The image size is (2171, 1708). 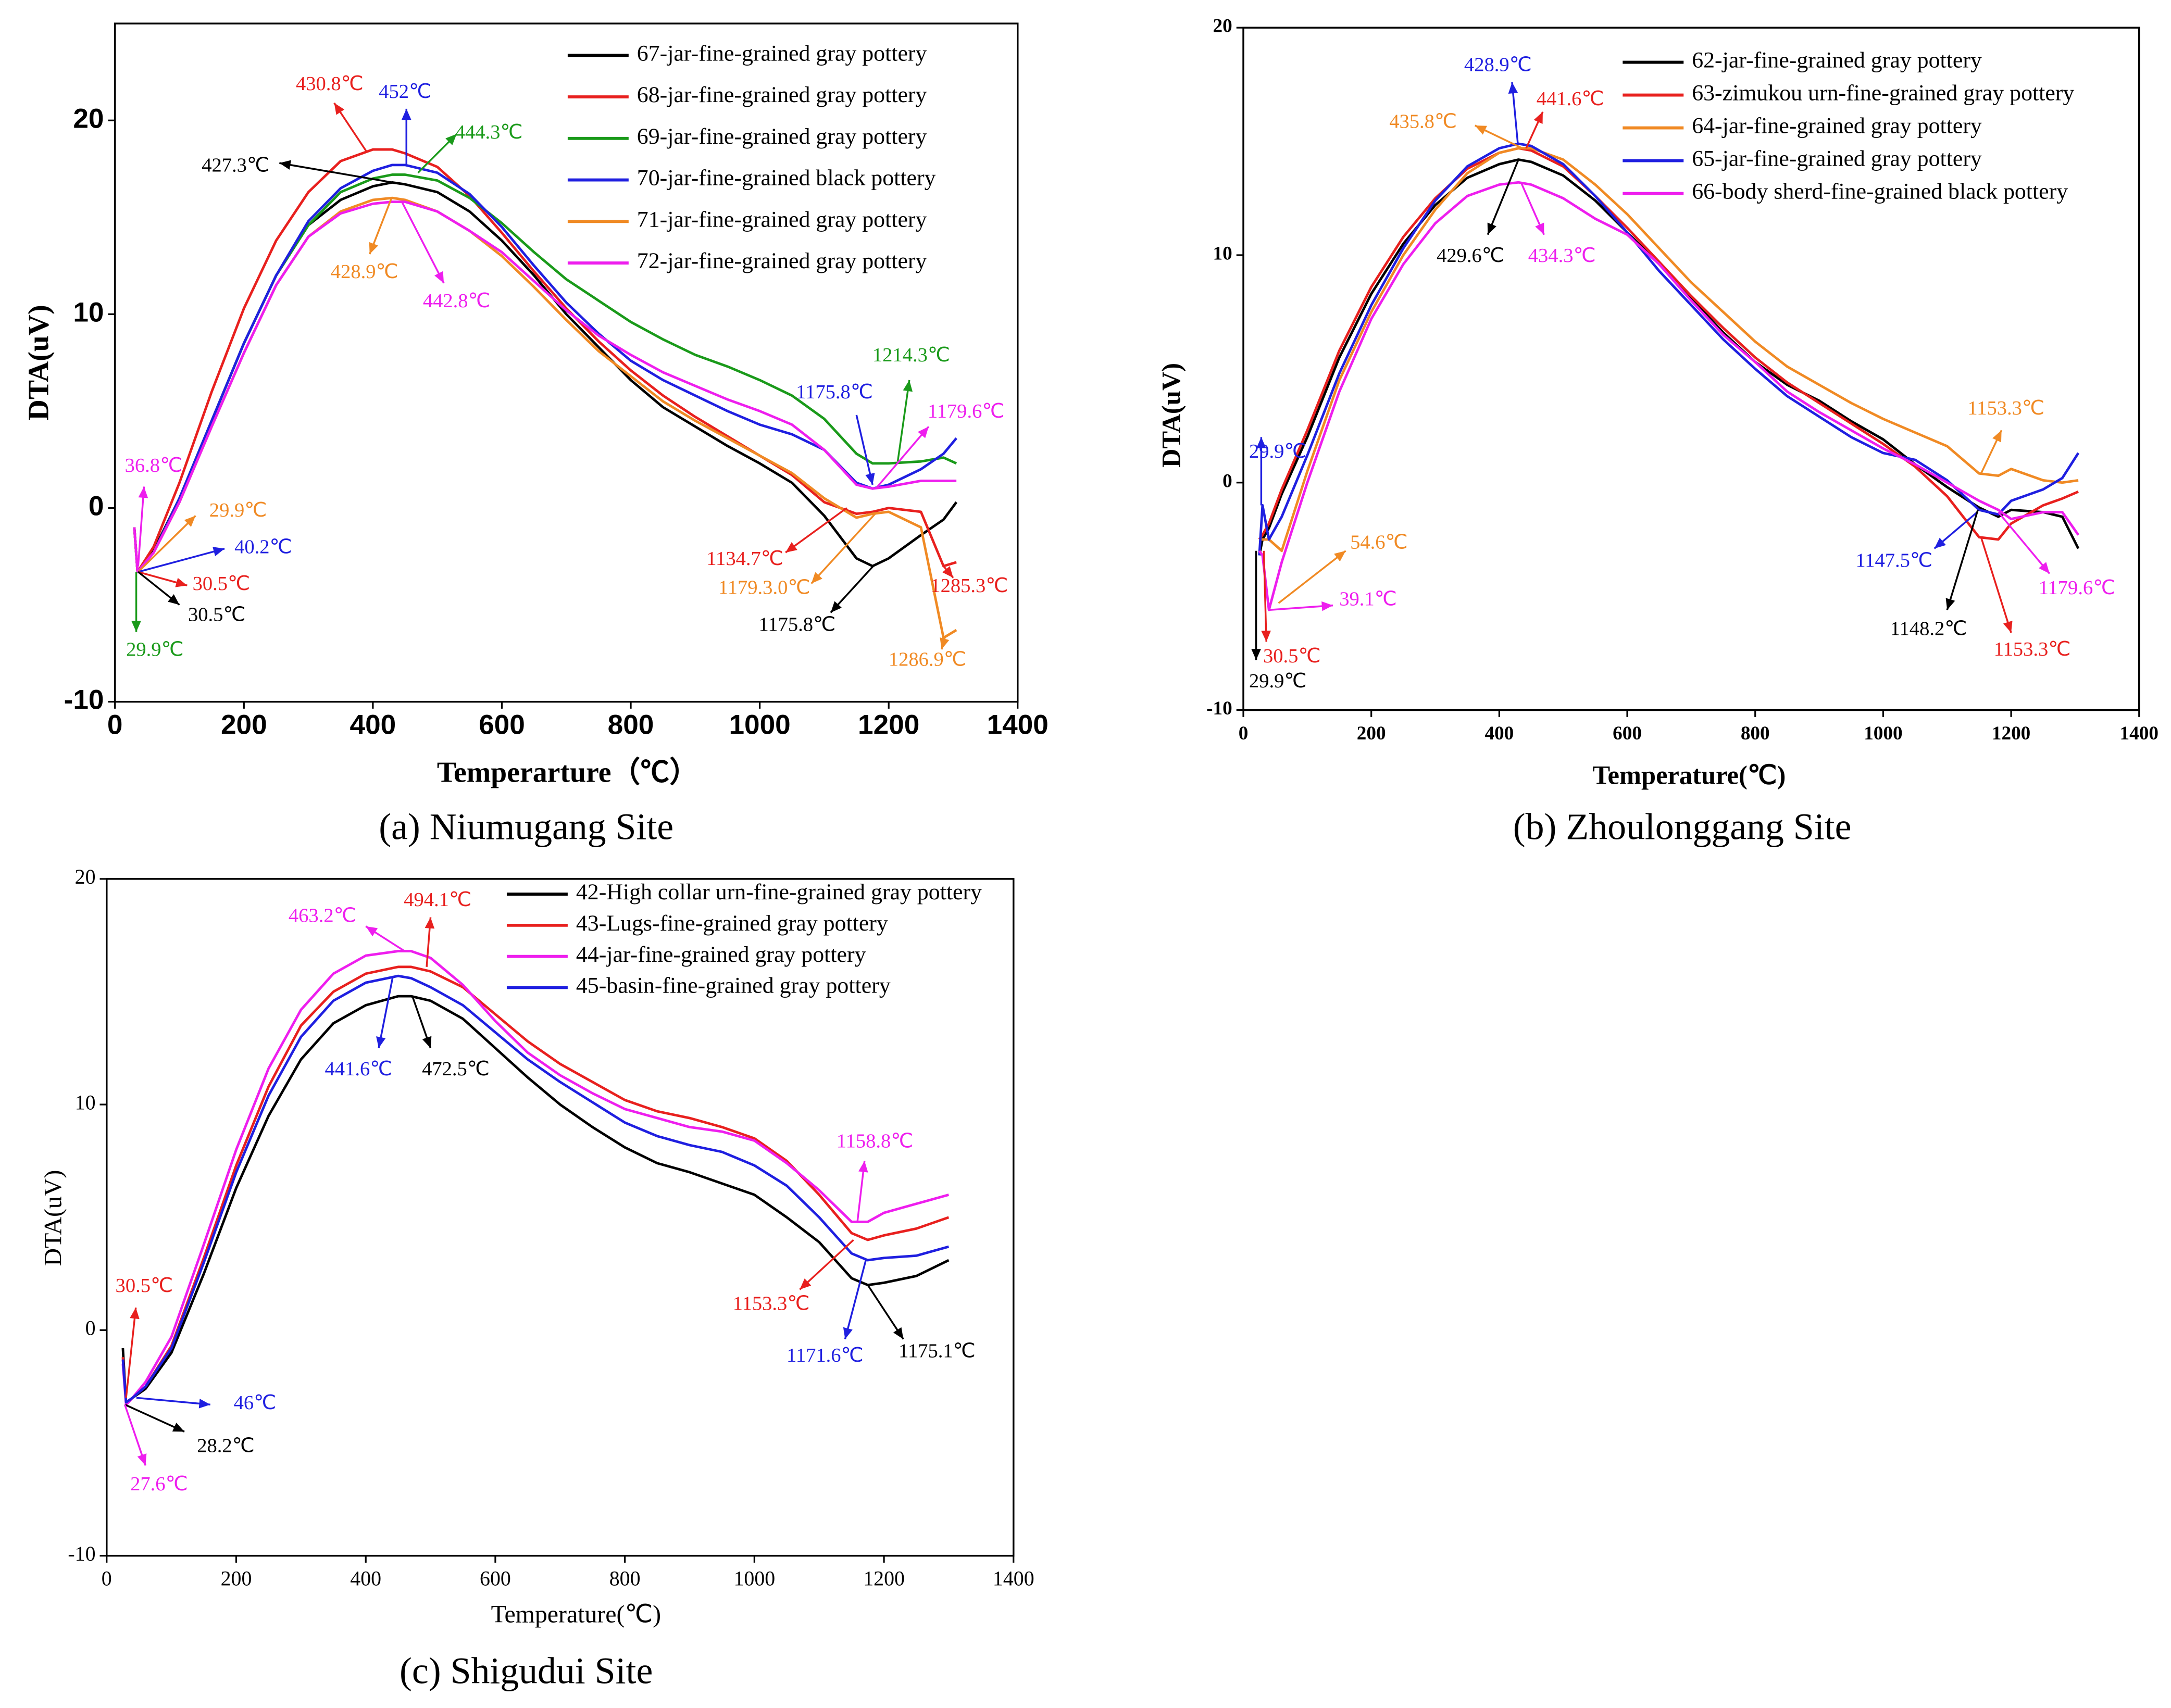 What do you see at coordinates (1368, 599) in the screenshot?
I see `annotation: 39.1℃` at bounding box center [1368, 599].